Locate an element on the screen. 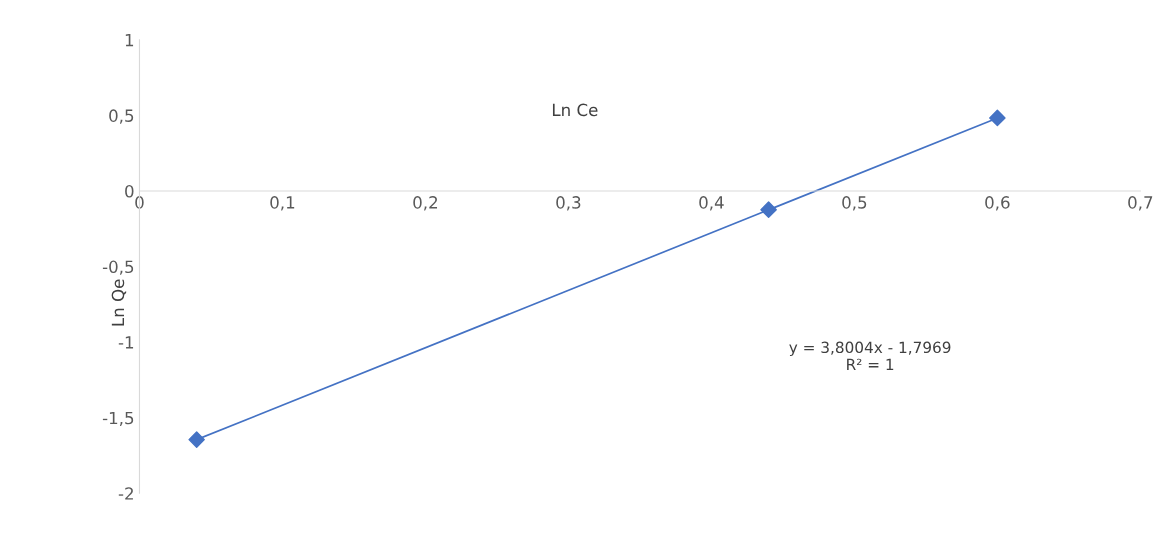  annotation: y = 3,8004x - 1,7969 R² = 1 is located at coordinates (870, 356).